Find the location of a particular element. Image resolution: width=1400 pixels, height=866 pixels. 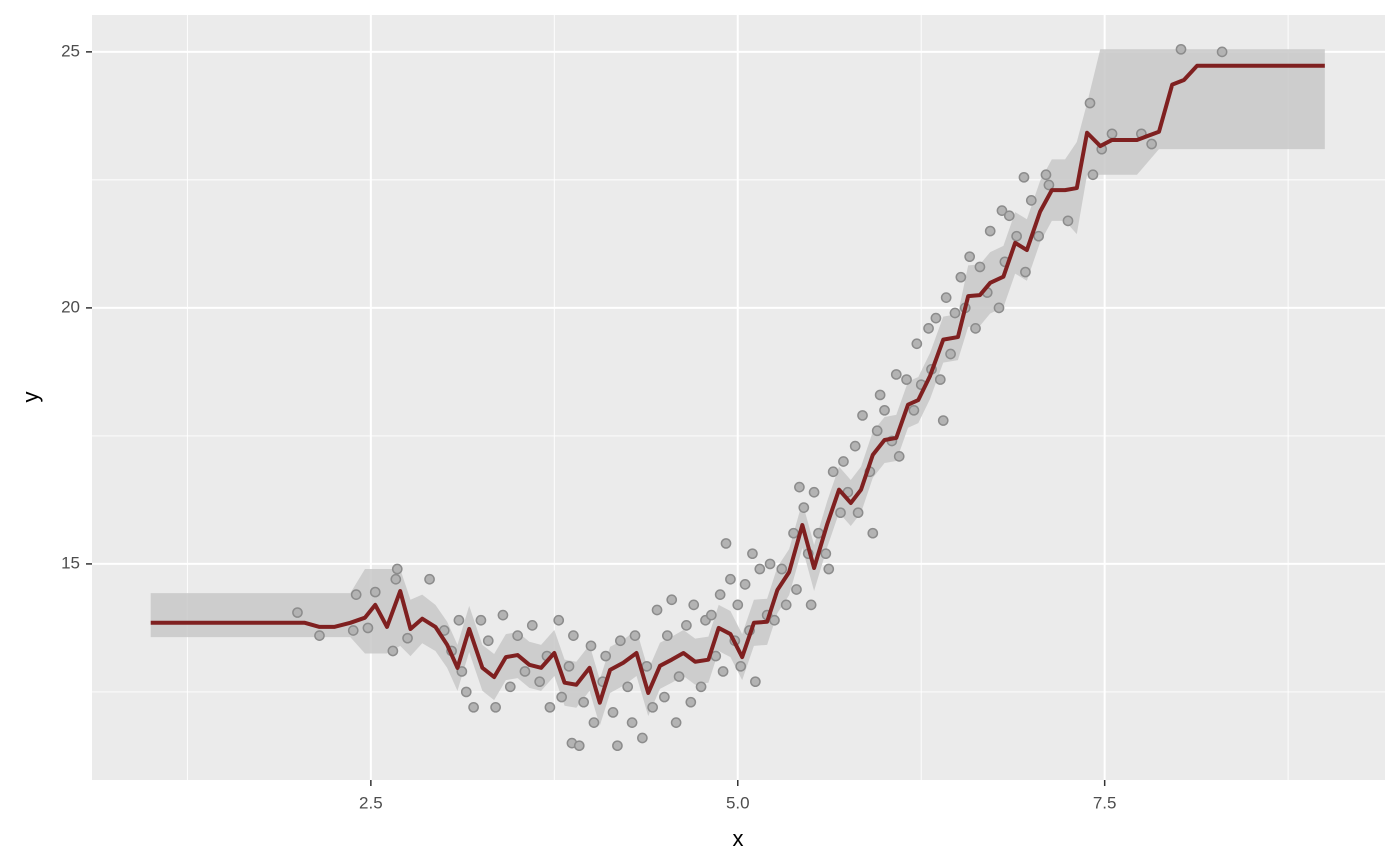

y-tick-label: 15 is located at coordinates (70, 562).